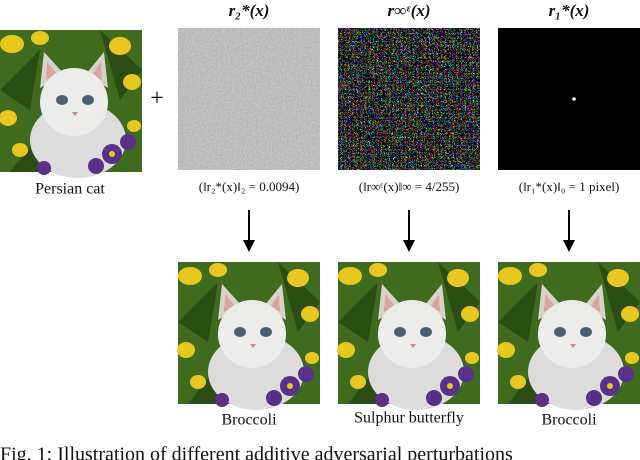 The image size is (640, 460). What do you see at coordinates (569, 10) in the screenshot?
I see `column-header: r₁*(x)` at bounding box center [569, 10].